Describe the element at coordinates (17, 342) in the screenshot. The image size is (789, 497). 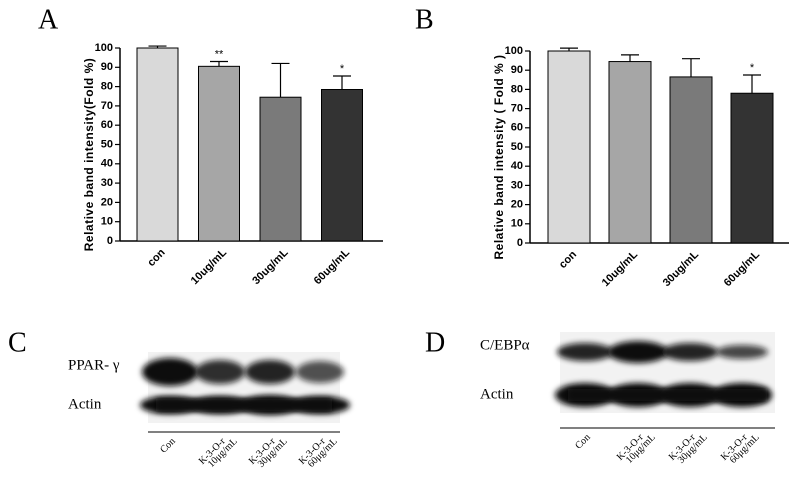
I see `panel-label: C` at that location.